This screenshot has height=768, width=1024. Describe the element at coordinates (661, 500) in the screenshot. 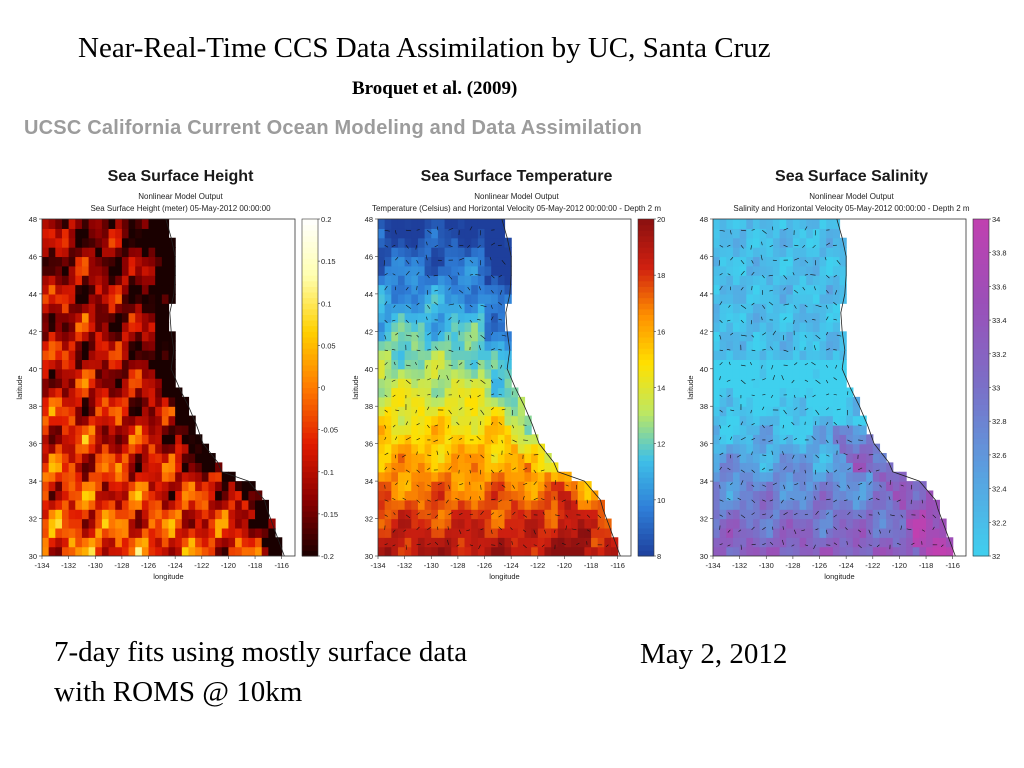

I see `colorbar-tick-label: 10` at that location.